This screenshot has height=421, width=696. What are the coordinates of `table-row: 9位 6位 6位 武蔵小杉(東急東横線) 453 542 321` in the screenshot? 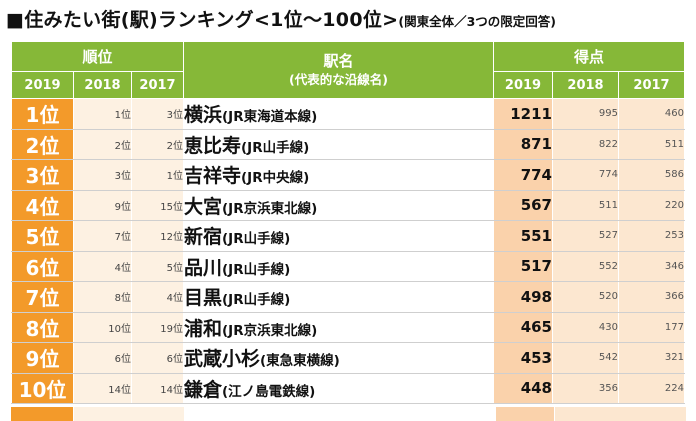 It's located at (348, 358).